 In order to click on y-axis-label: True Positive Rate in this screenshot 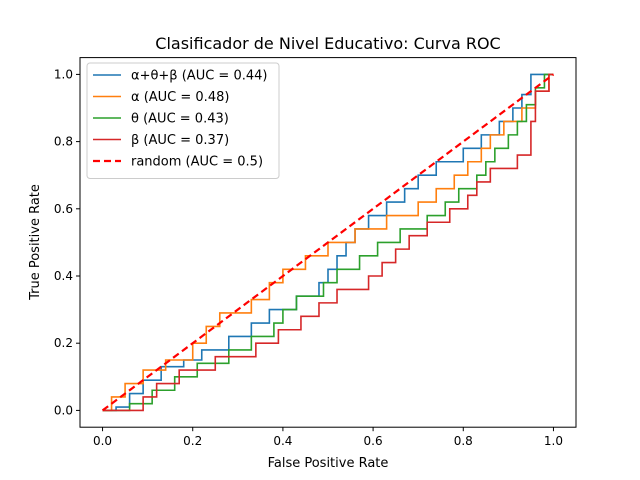, I will do `click(35, 242)`.